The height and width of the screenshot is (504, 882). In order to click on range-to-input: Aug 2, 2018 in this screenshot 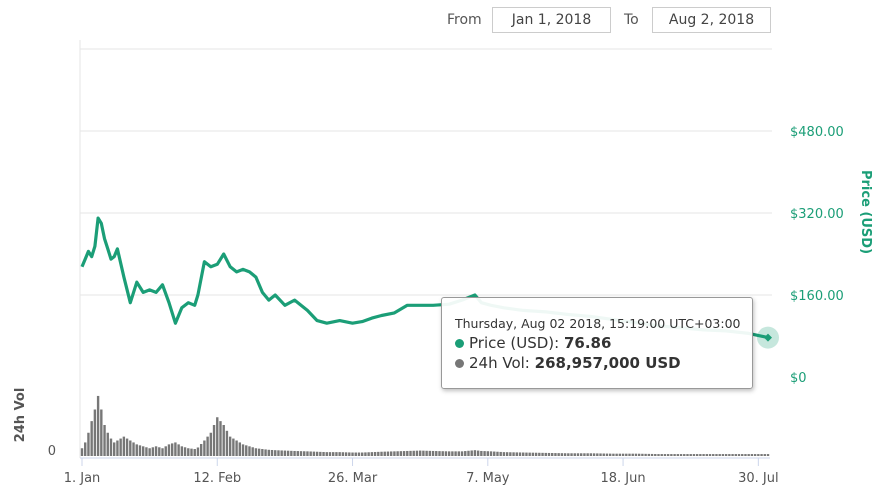, I will do `click(711, 20)`.